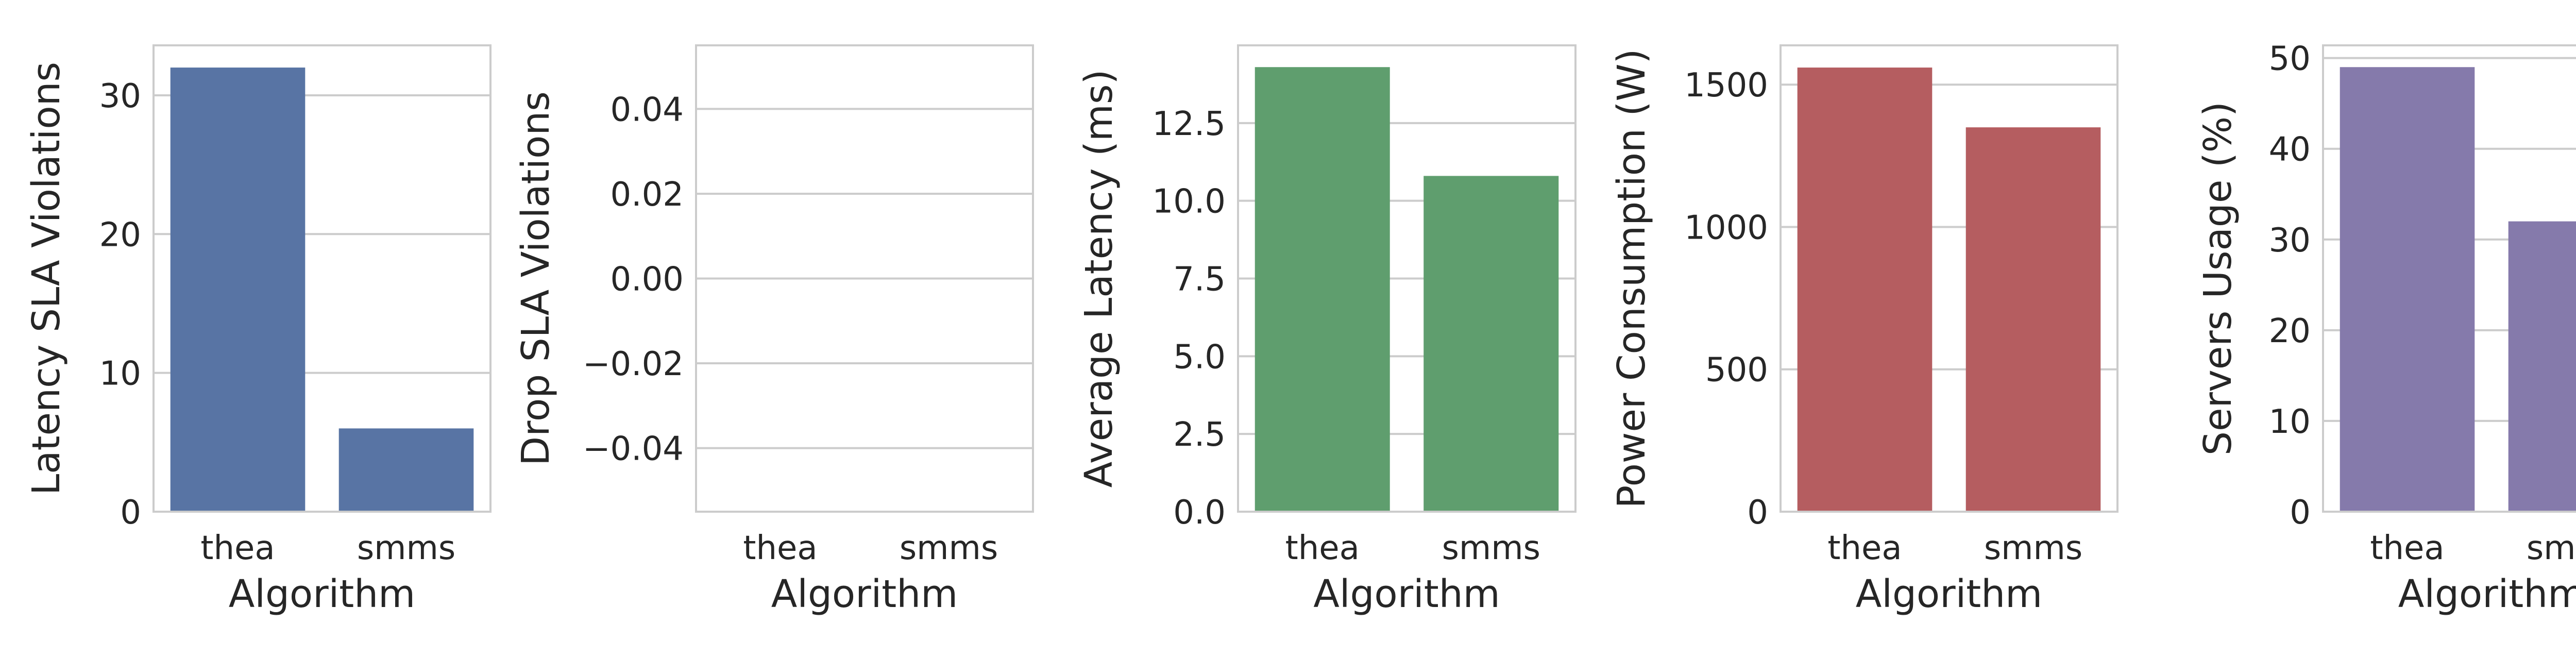 This screenshot has width=2576, height=657. What do you see at coordinates (1736, 370) in the screenshot?
I see `y-tick-label: 500` at bounding box center [1736, 370].